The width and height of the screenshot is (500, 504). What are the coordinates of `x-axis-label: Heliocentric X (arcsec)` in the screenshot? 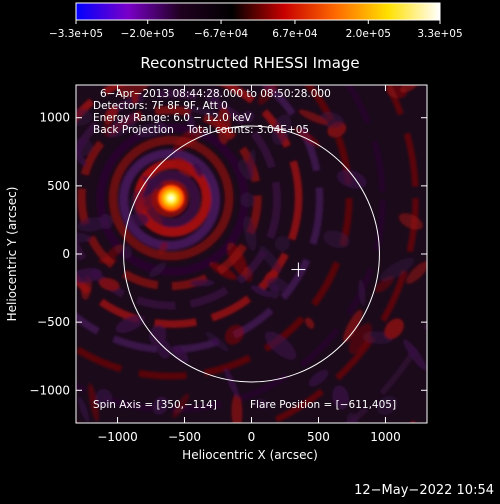 It's located at (250, 455).